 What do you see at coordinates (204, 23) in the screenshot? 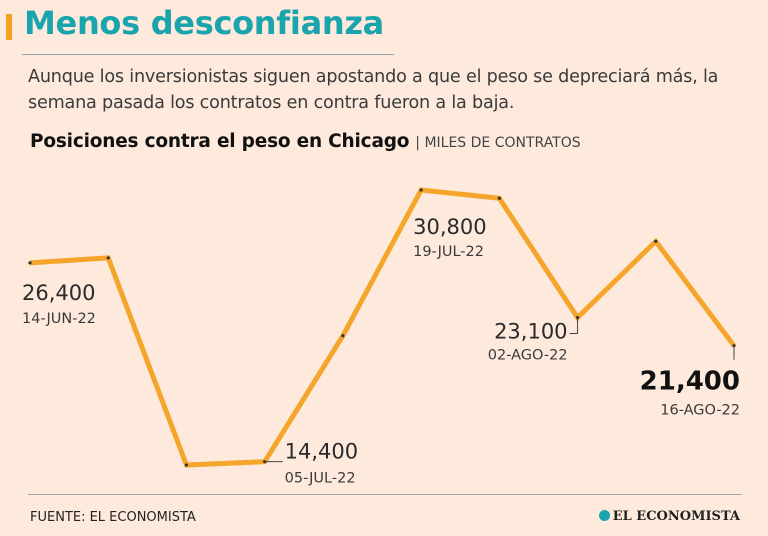
I see `headline: Menos desconfianza` at bounding box center [204, 23].